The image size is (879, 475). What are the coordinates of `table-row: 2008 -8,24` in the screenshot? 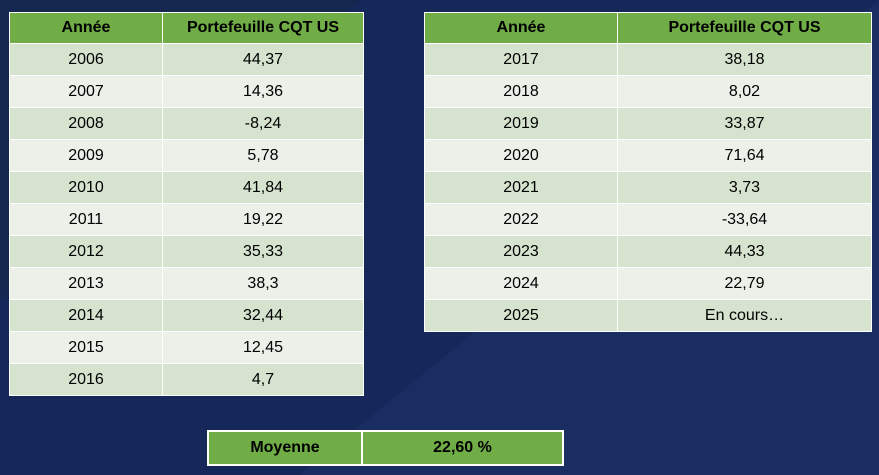 It's located at (186, 123).